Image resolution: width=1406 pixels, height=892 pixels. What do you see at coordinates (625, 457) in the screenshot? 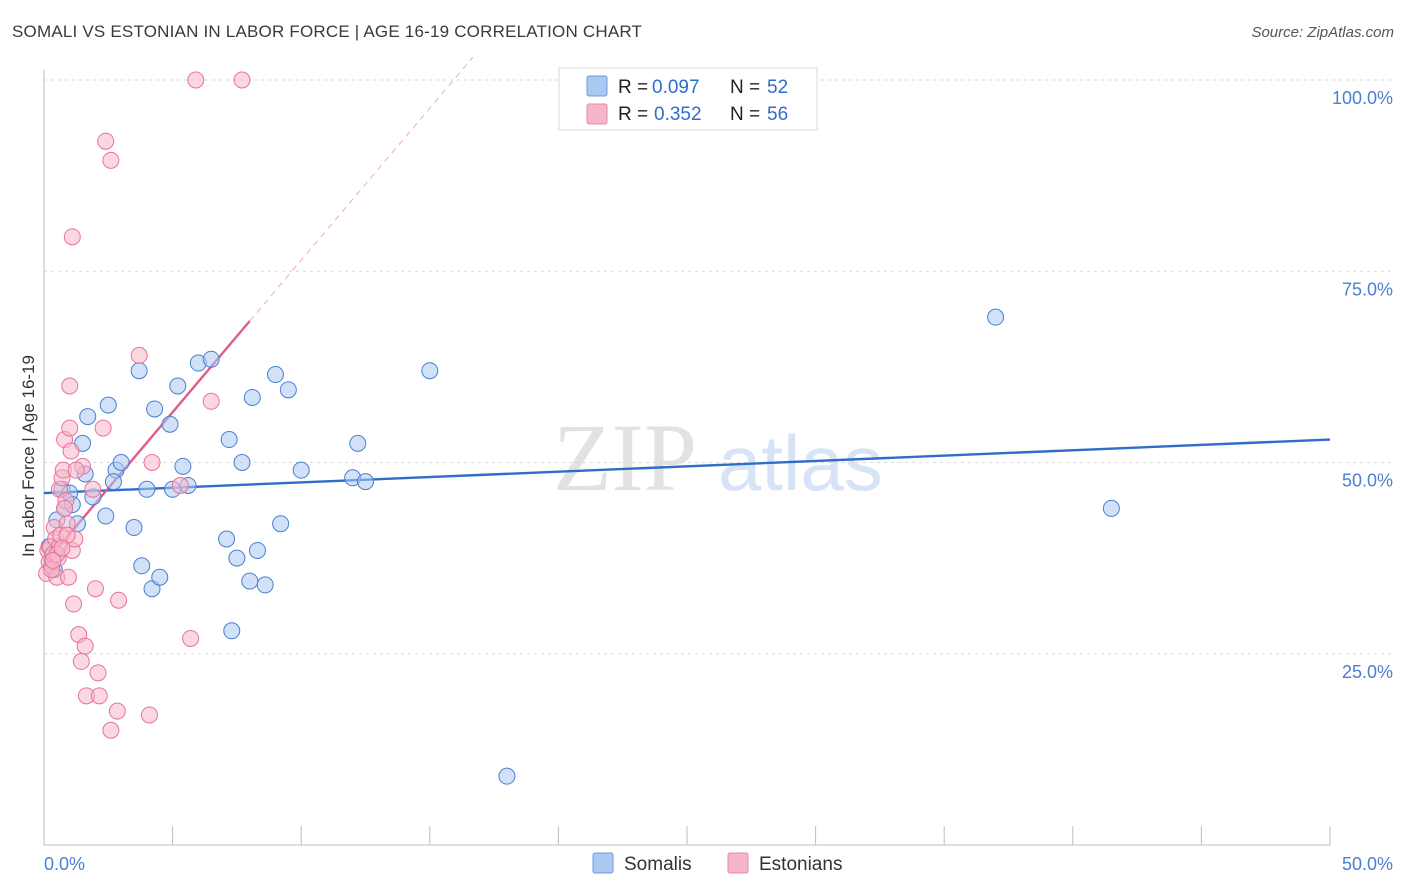
I see `watermark-zip: ZIP` at bounding box center [625, 457].